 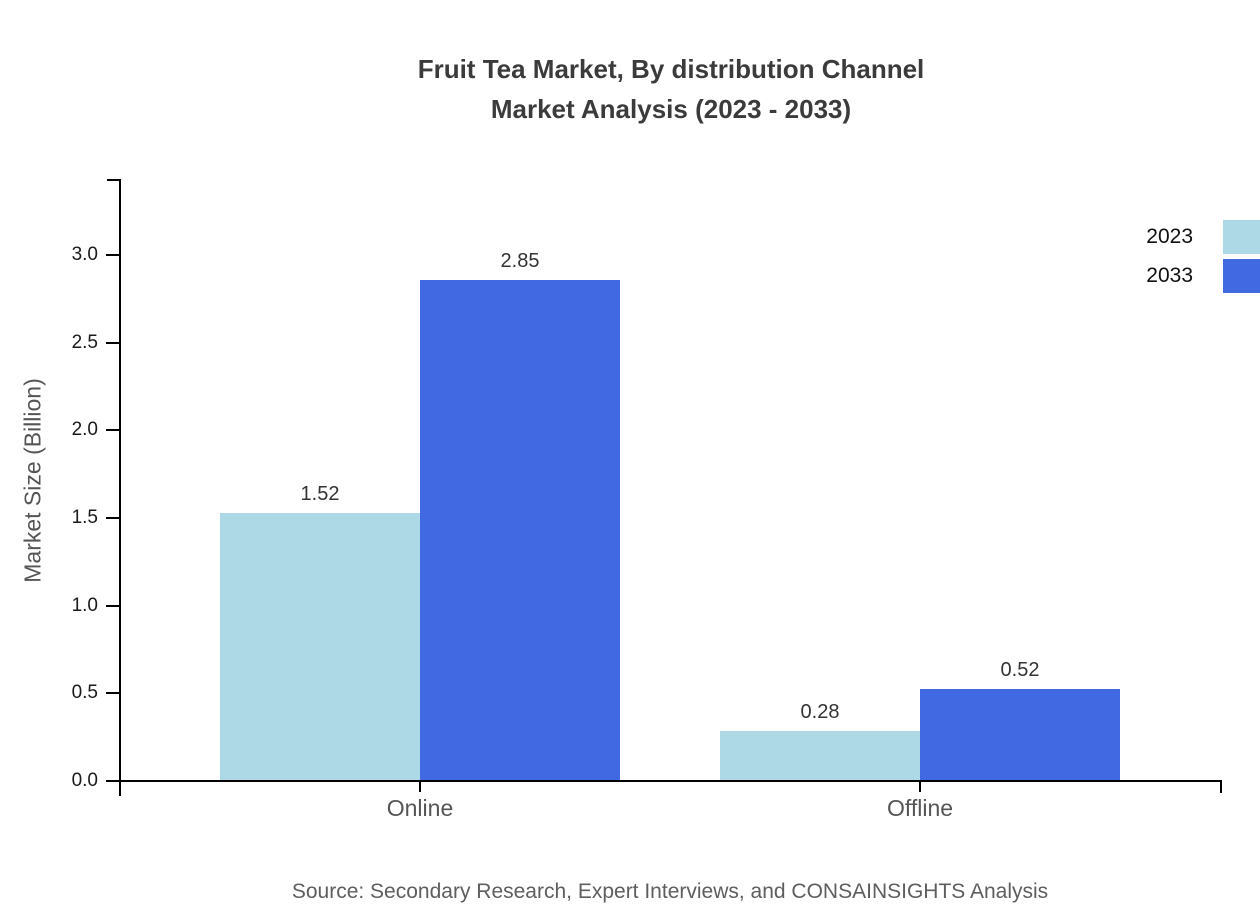 What do you see at coordinates (84, 430) in the screenshot?
I see `y-tick-label: 2.0` at bounding box center [84, 430].